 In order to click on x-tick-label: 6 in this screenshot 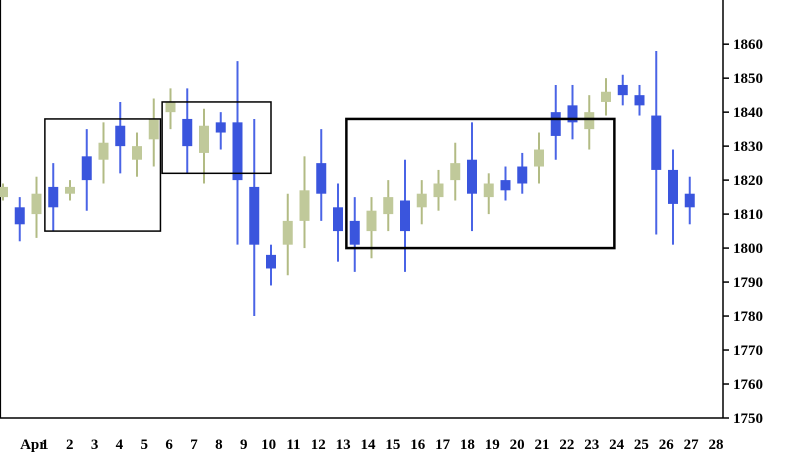, I will do `click(169, 445)`.